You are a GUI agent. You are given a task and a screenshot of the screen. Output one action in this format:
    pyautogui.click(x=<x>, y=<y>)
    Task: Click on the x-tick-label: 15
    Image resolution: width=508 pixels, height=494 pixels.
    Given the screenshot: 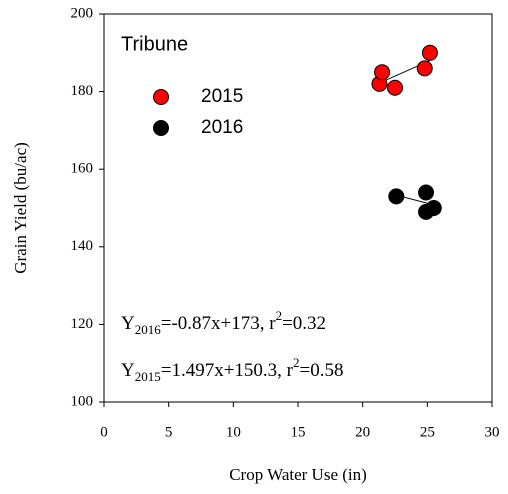 What is the action you would take?
    pyautogui.click(x=298, y=432)
    